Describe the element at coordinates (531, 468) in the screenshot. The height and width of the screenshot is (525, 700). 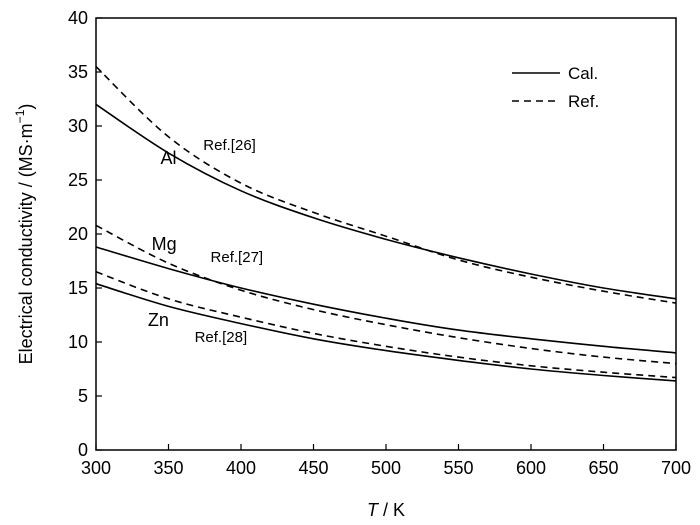
I see `x-tick-label: 600` at that location.